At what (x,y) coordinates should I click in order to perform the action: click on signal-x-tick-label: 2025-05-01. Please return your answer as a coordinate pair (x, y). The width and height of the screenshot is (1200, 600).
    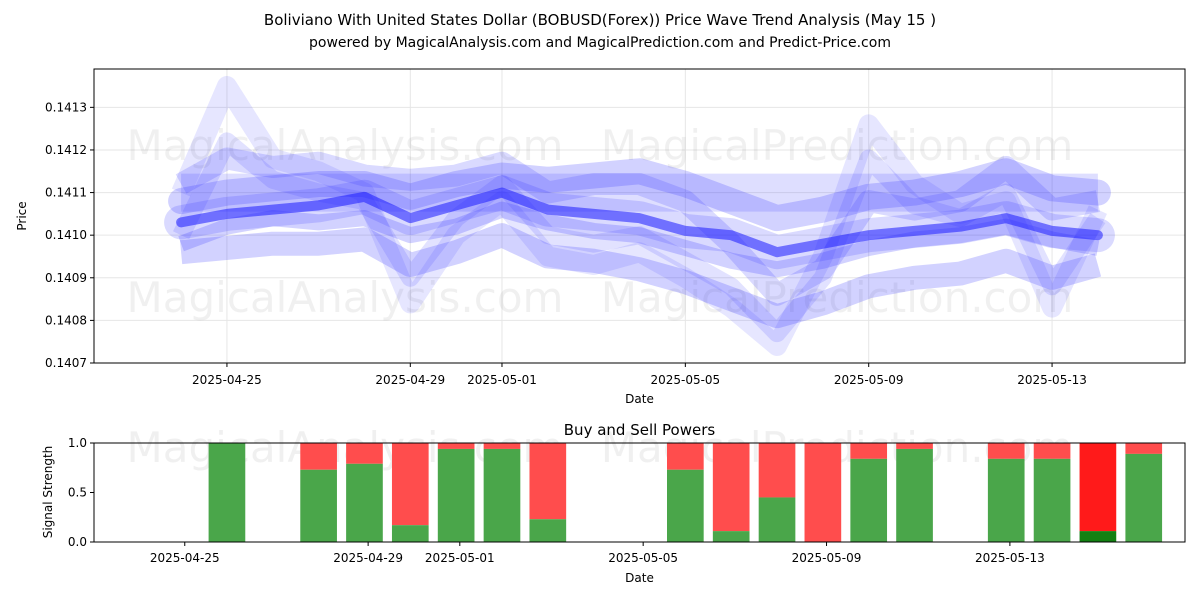
    Looking at the image, I should click on (460, 558).